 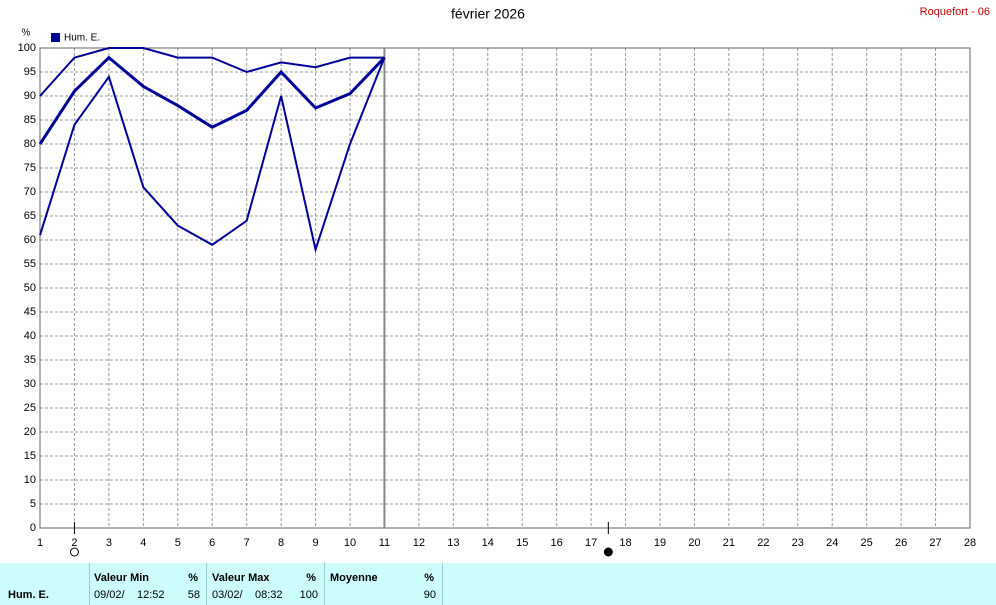 What do you see at coordinates (27, 48) in the screenshot?
I see `y-tick-label: 100` at bounding box center [27, 48].